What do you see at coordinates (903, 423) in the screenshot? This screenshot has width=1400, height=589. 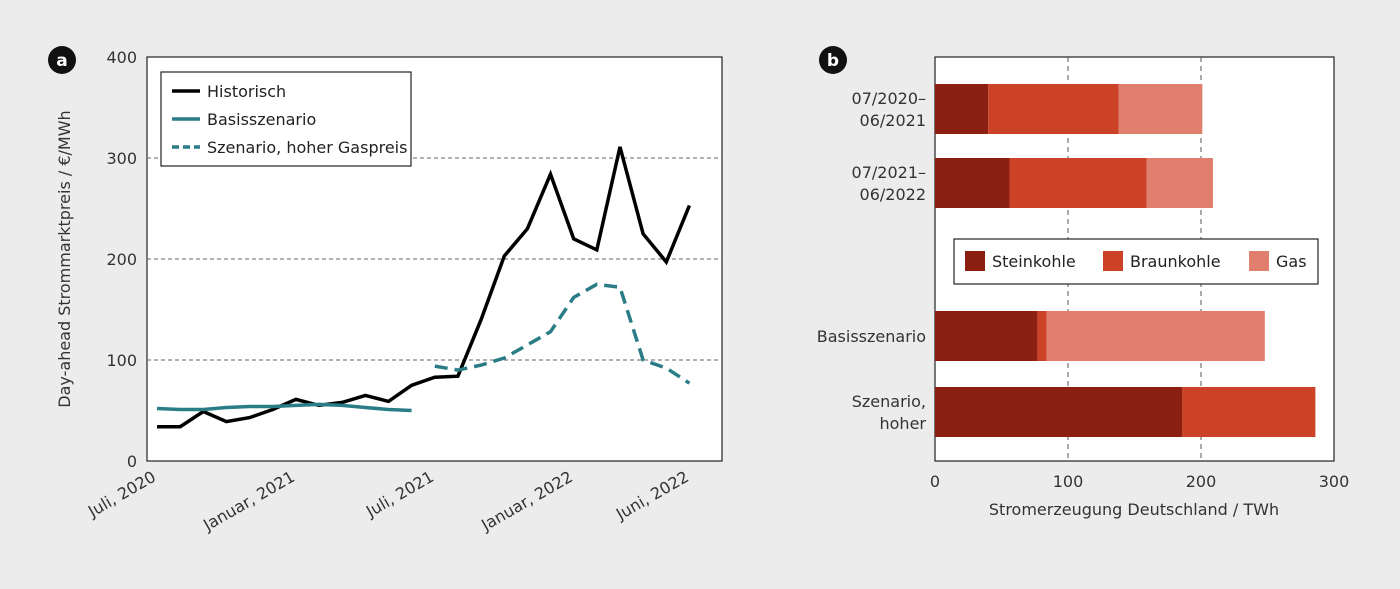 I see `panel-b-category-label: hoher` at bounding box center [903, 423].